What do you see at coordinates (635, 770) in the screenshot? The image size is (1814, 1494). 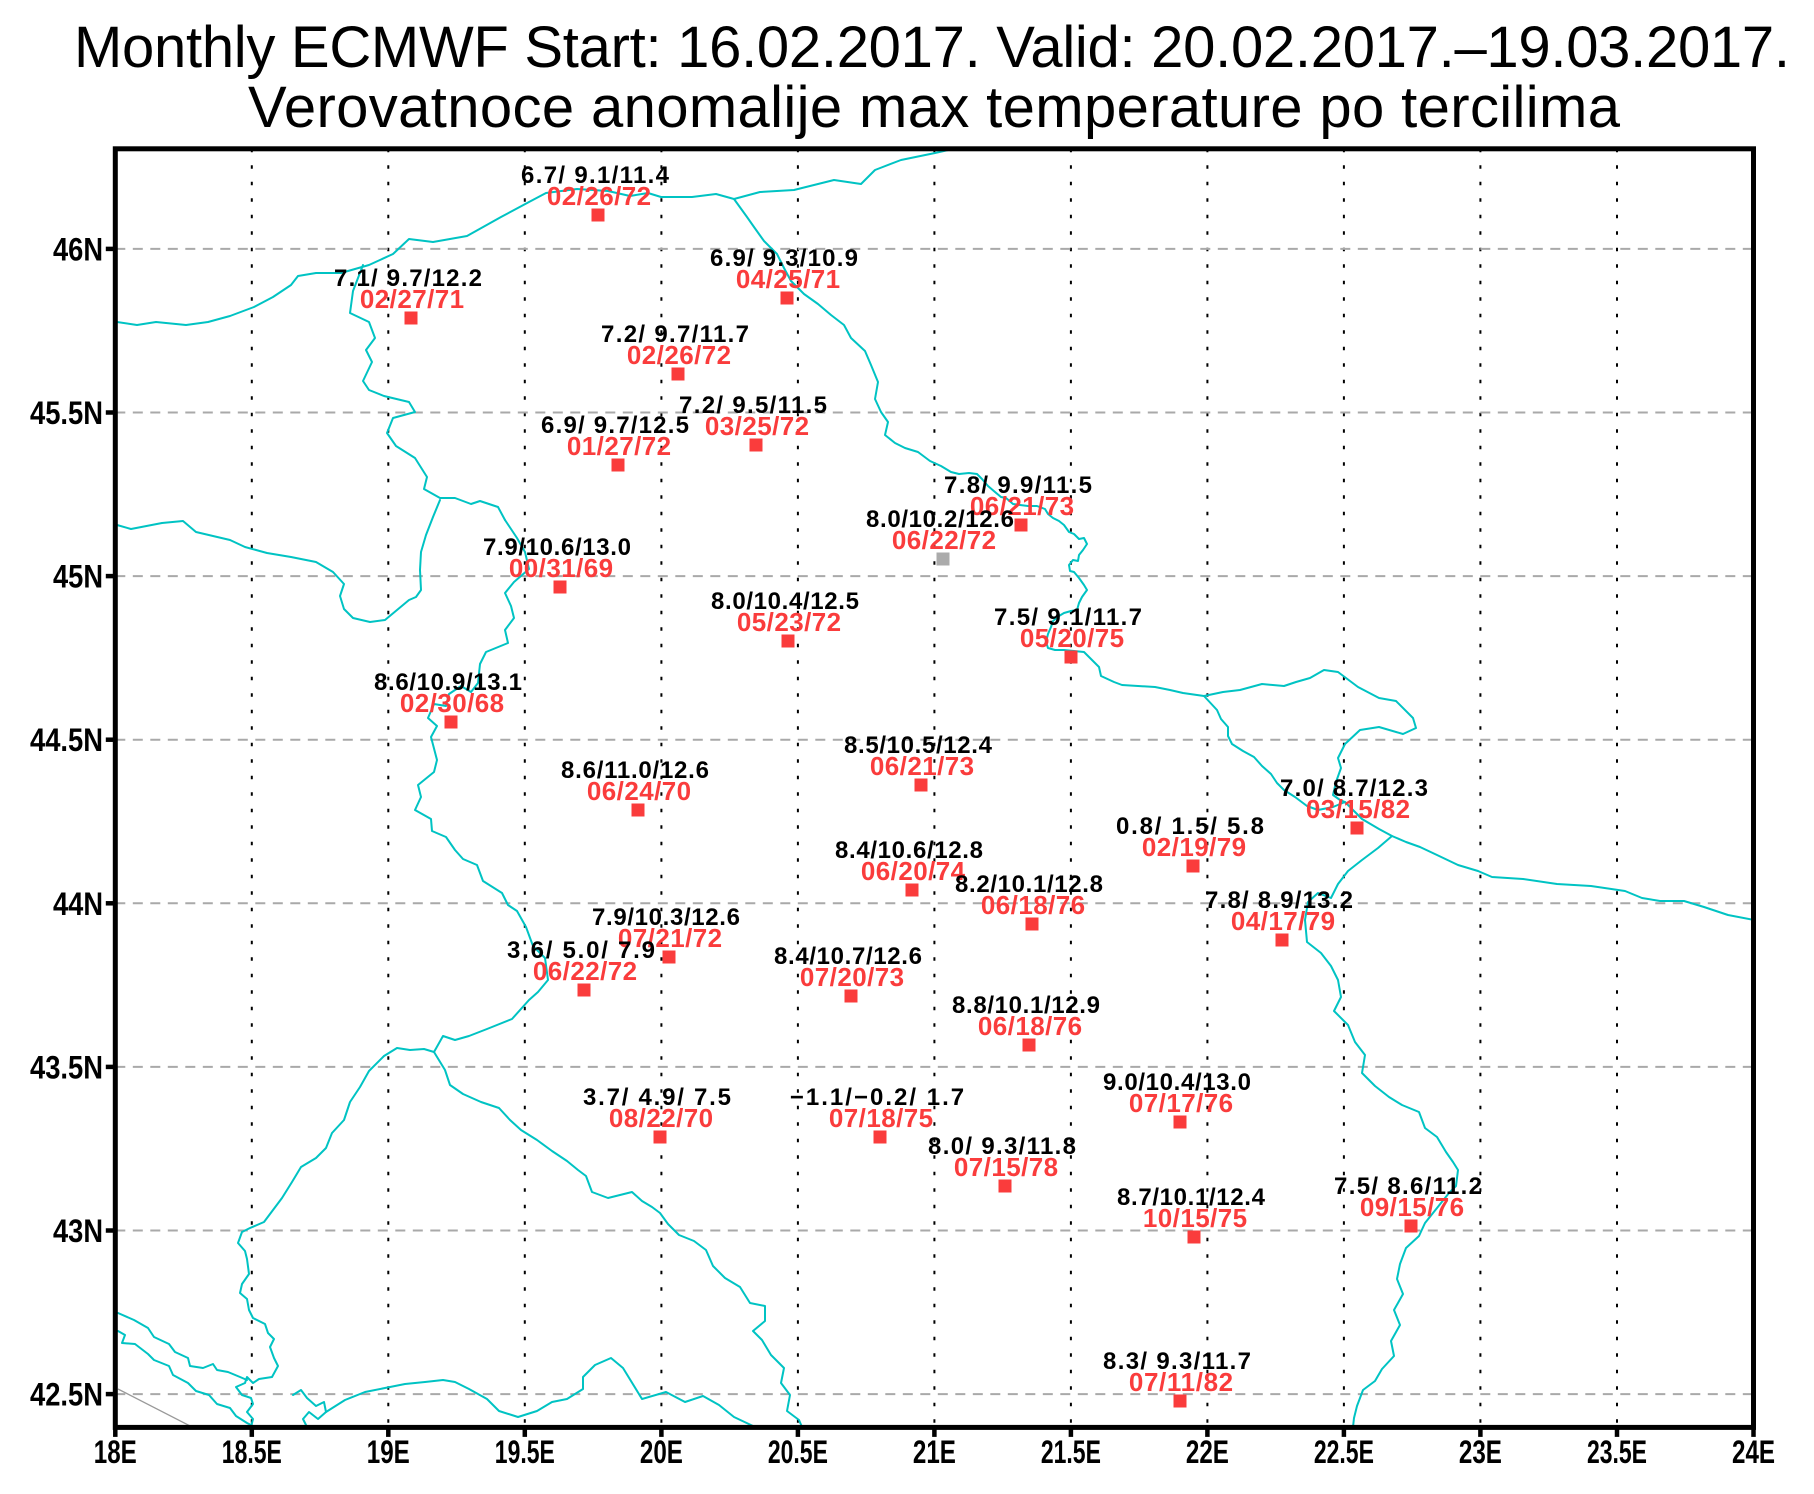 I see `svg-text: 8.6/11.0/12.6` at bounding box center [635, 770].